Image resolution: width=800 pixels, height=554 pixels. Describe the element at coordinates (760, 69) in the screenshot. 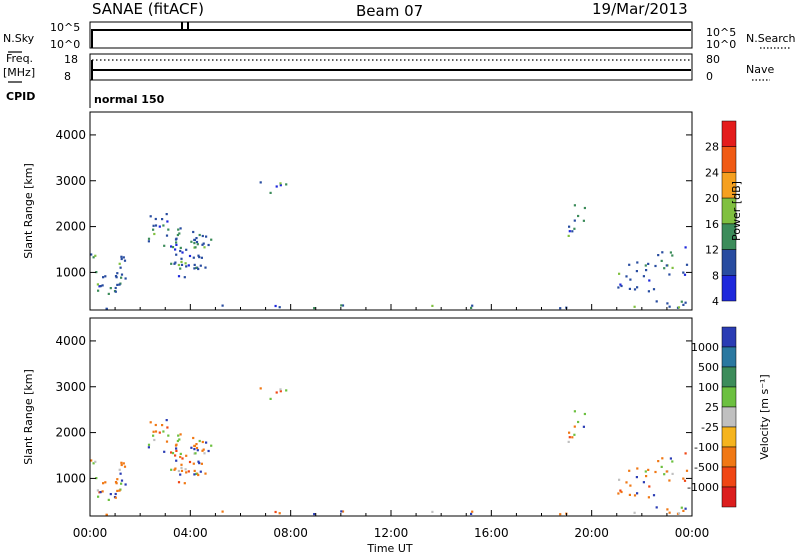

I see `nave-label: Nave` at that location.